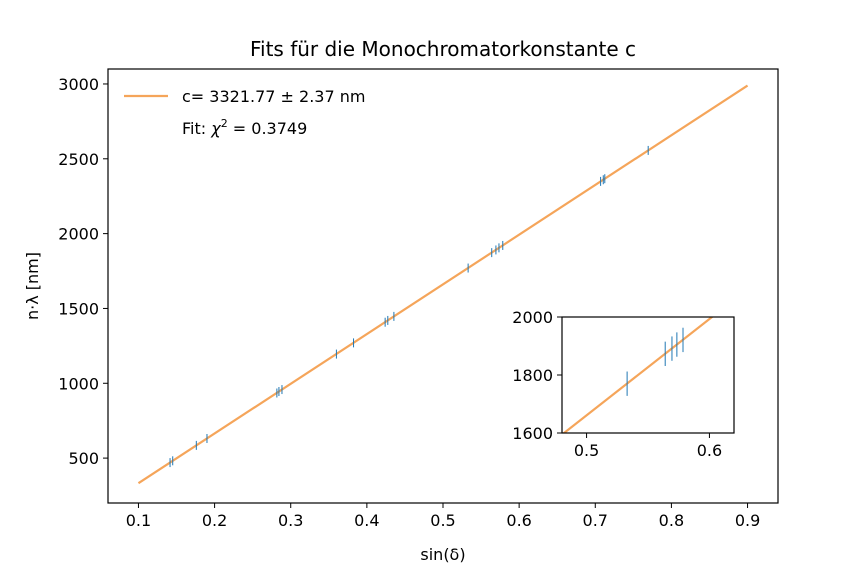  Describe the element at coordinates (671, 520) in the screenshot. I see `x-tick-label: 0.8` at that location.